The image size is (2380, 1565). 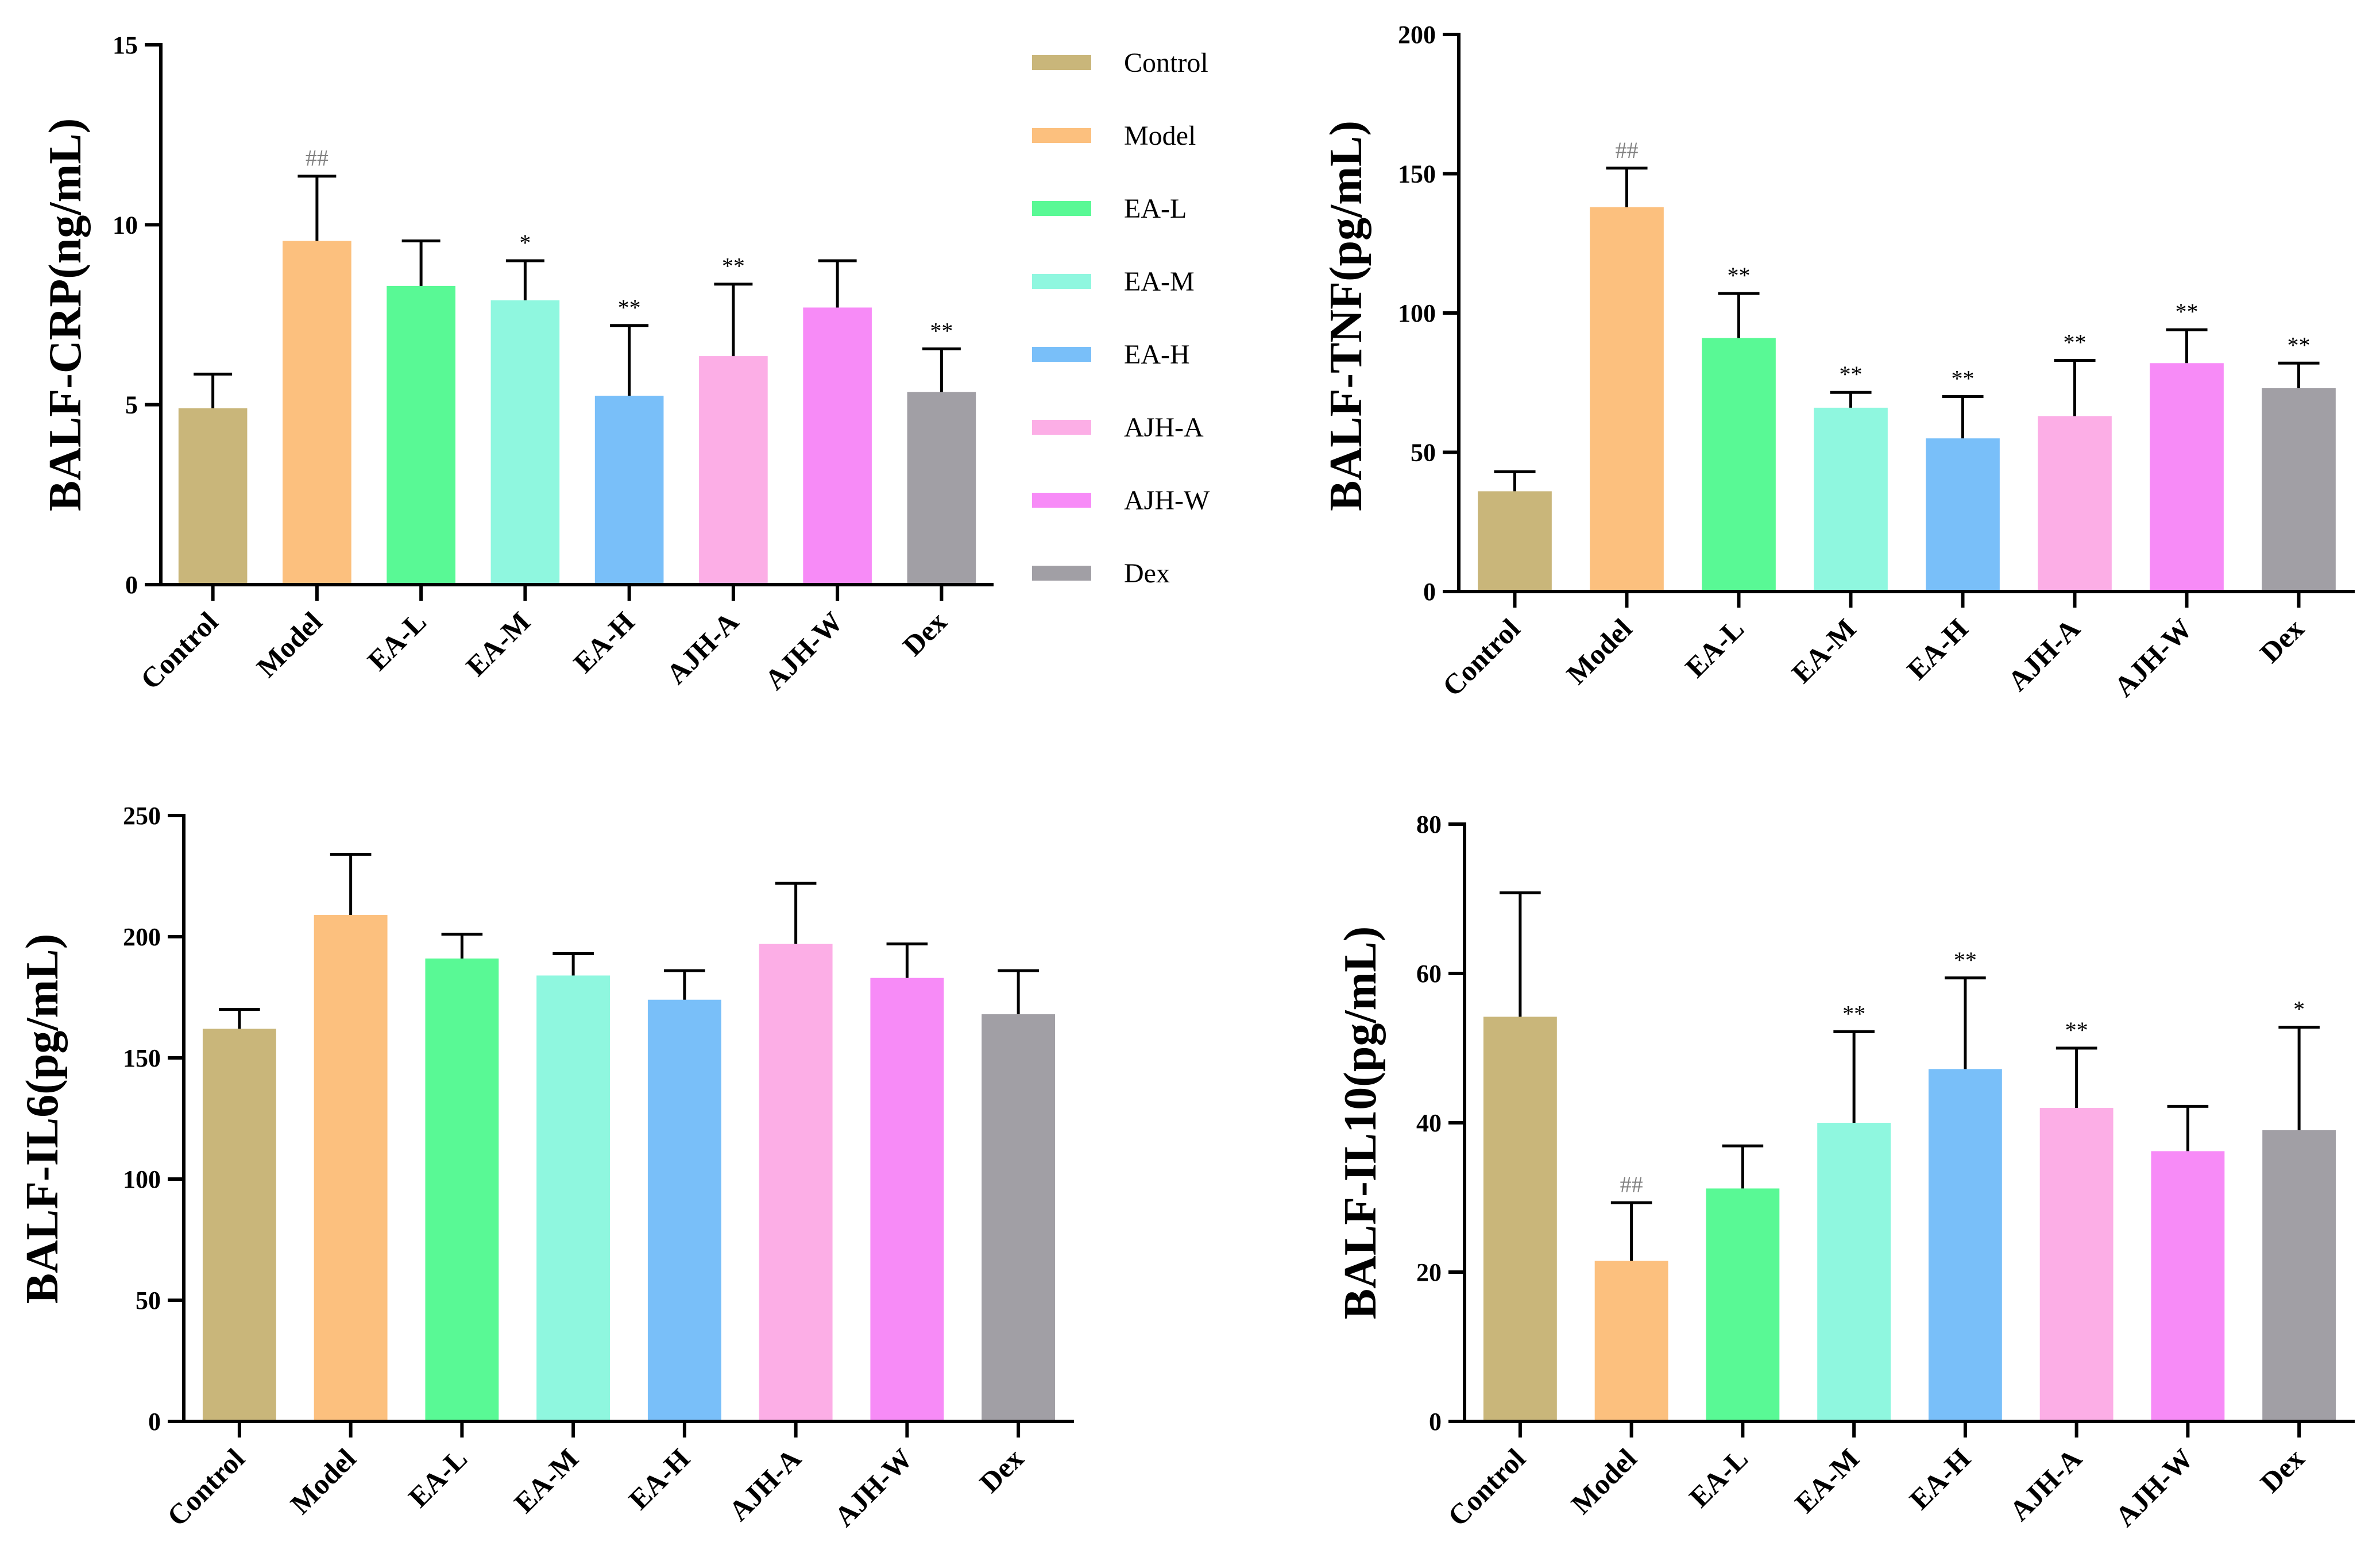 I want to click on x-tick-label-il6-5: AJH-A, so click(x=765, y=1484).